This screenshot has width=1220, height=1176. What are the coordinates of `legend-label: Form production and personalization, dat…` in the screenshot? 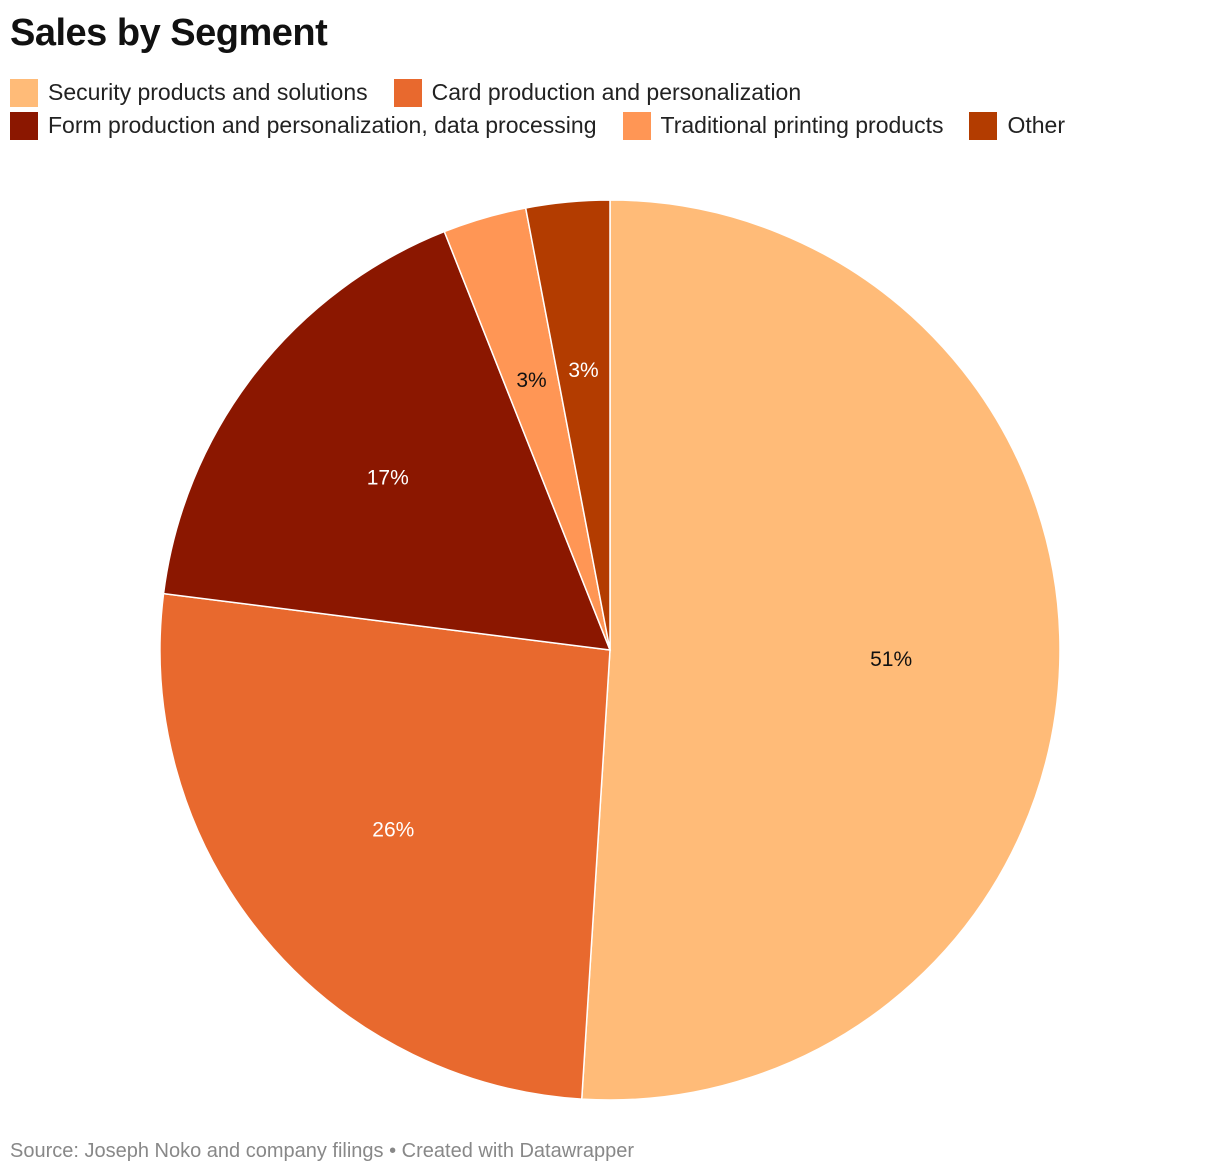 It's located at (322, 125).